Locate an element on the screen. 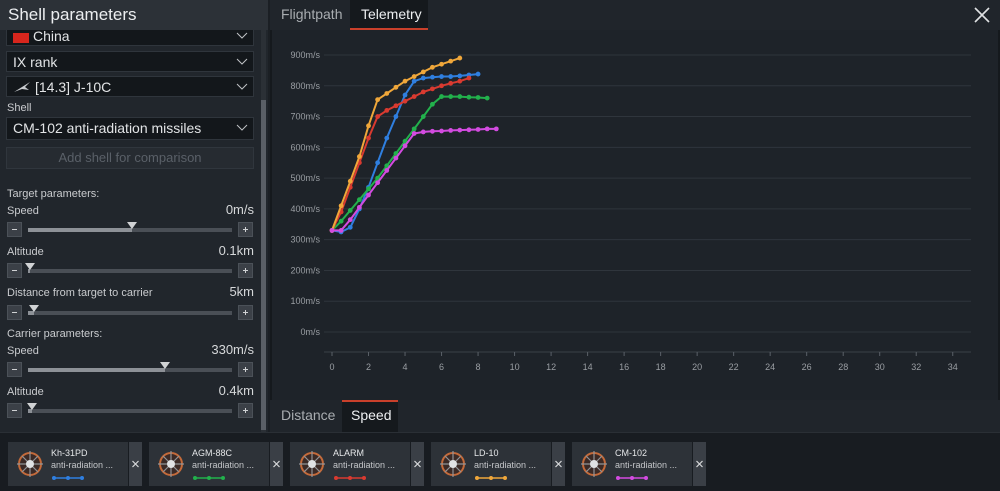  nation-dropdown: China is located at coordinates (130, 35).